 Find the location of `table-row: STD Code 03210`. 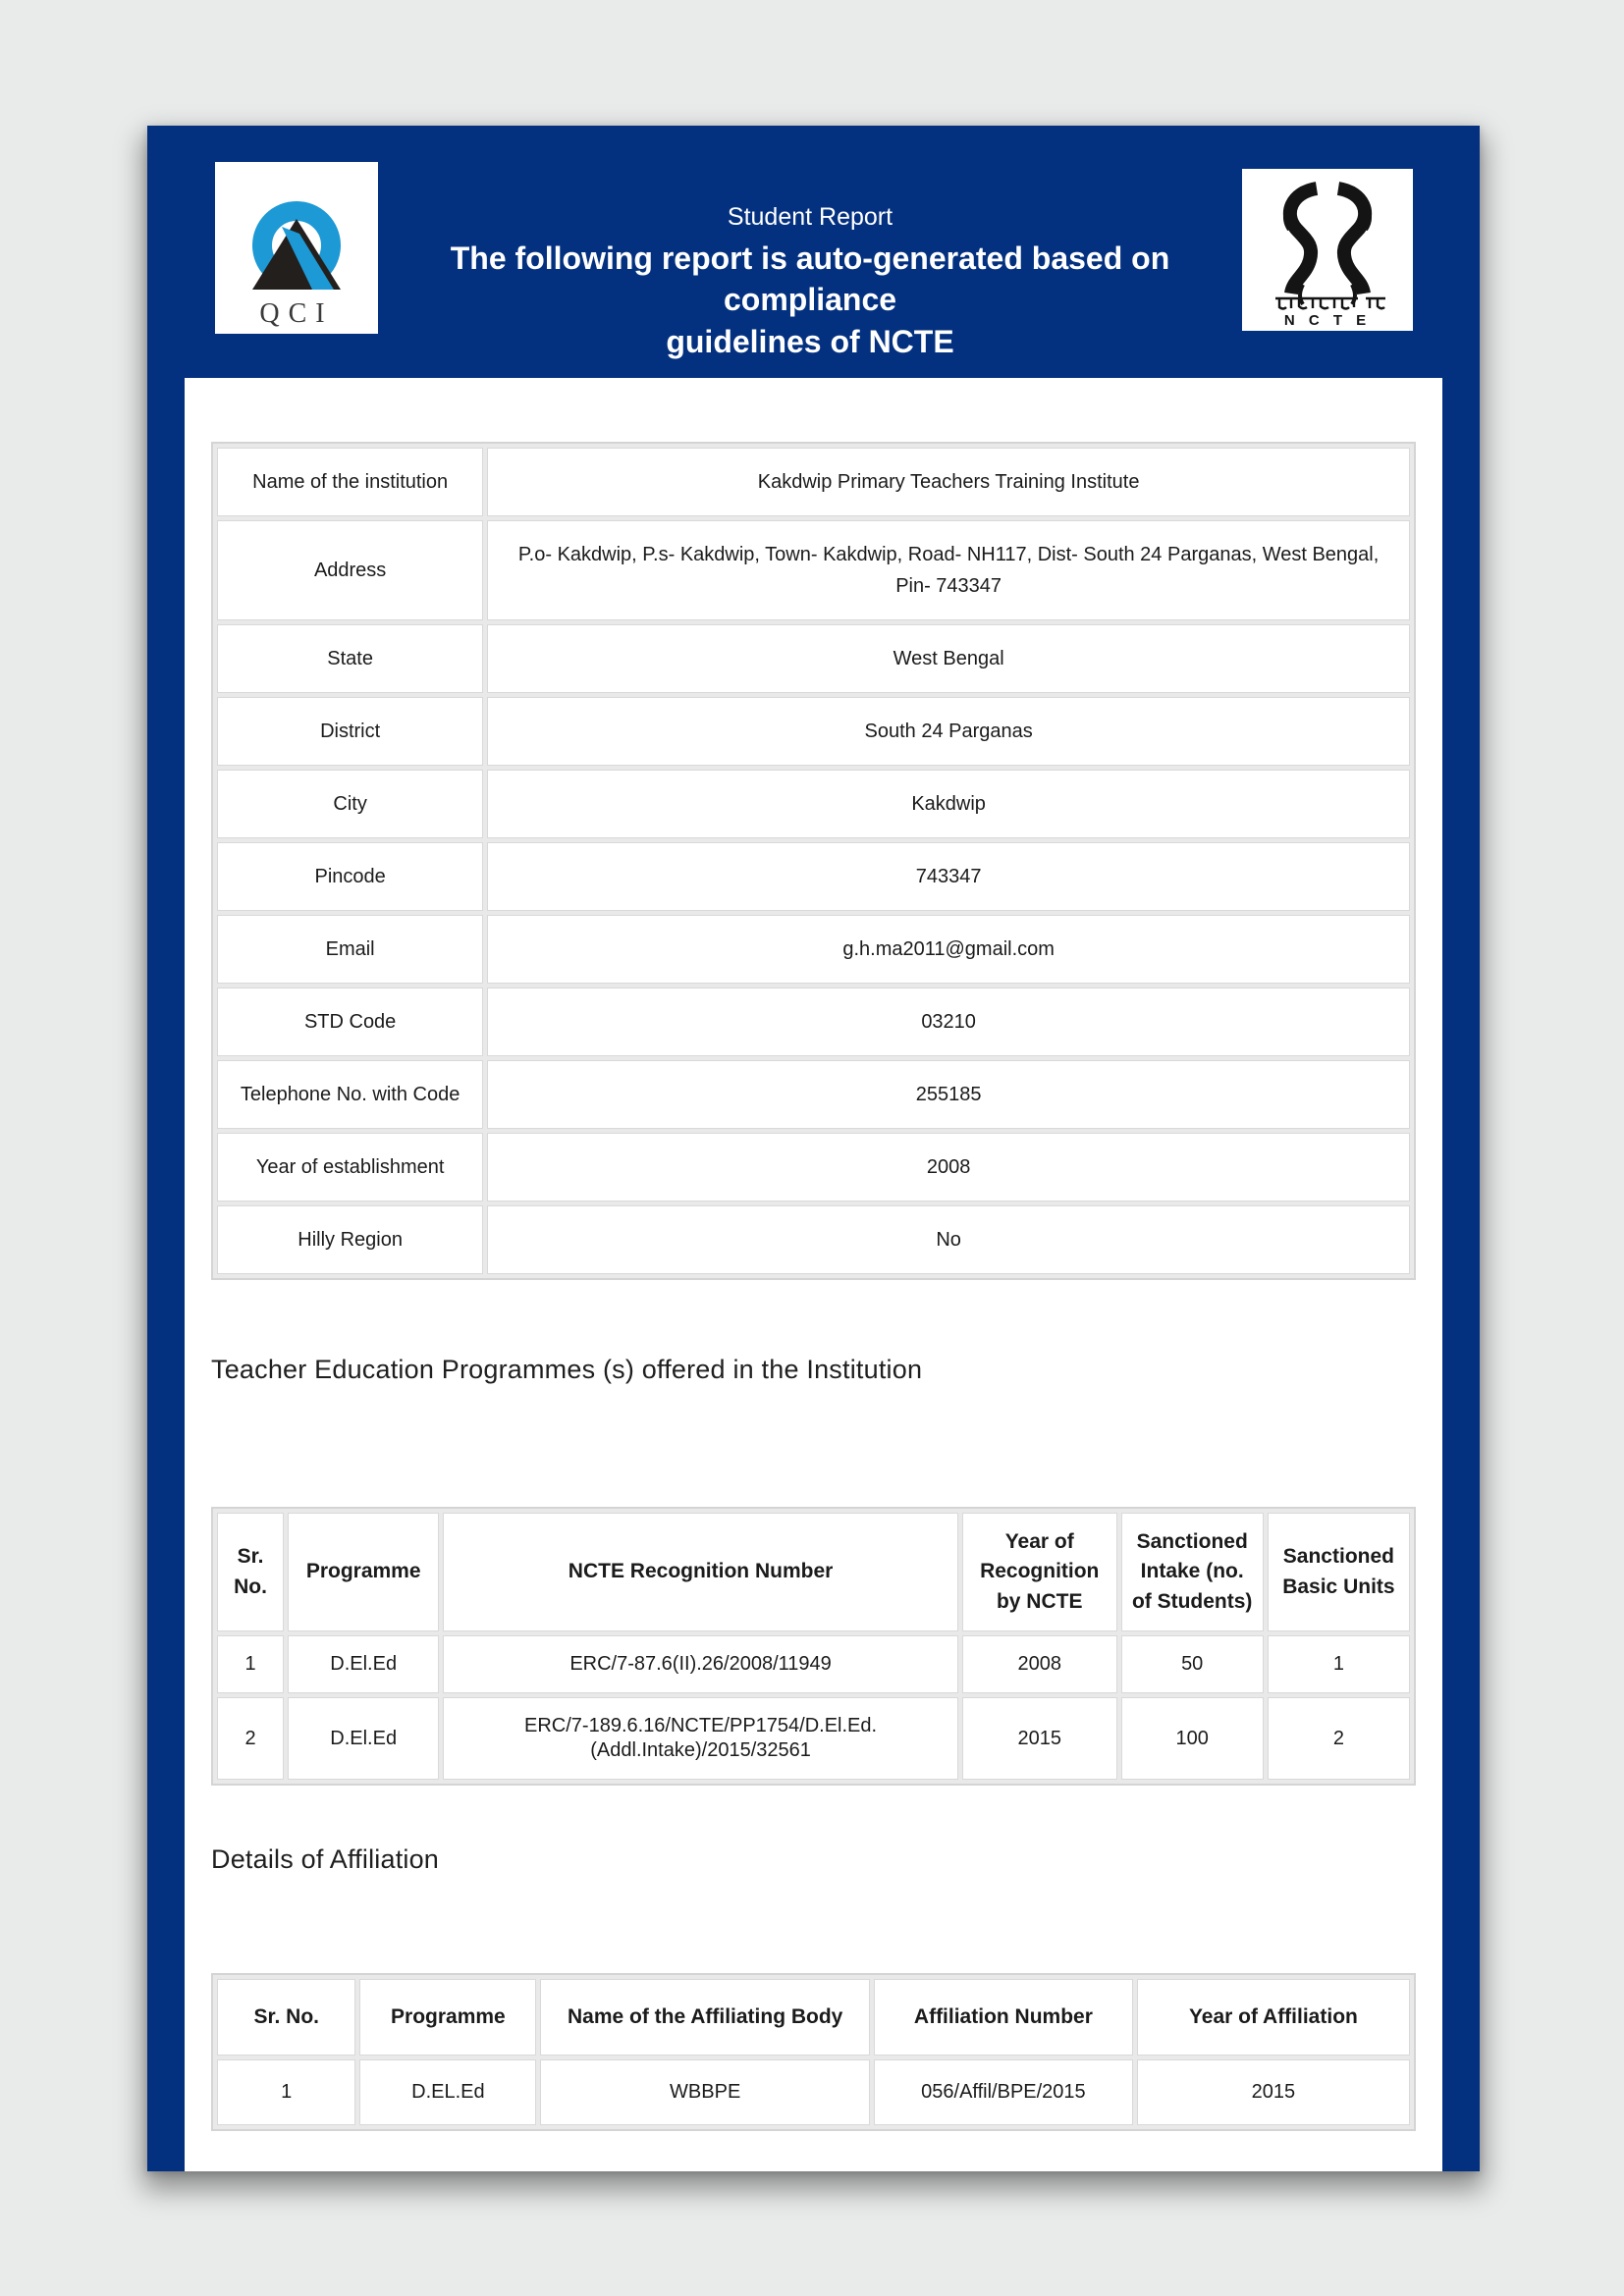

table-row: STD Code 03210 is located at coordinates (813, 1022).